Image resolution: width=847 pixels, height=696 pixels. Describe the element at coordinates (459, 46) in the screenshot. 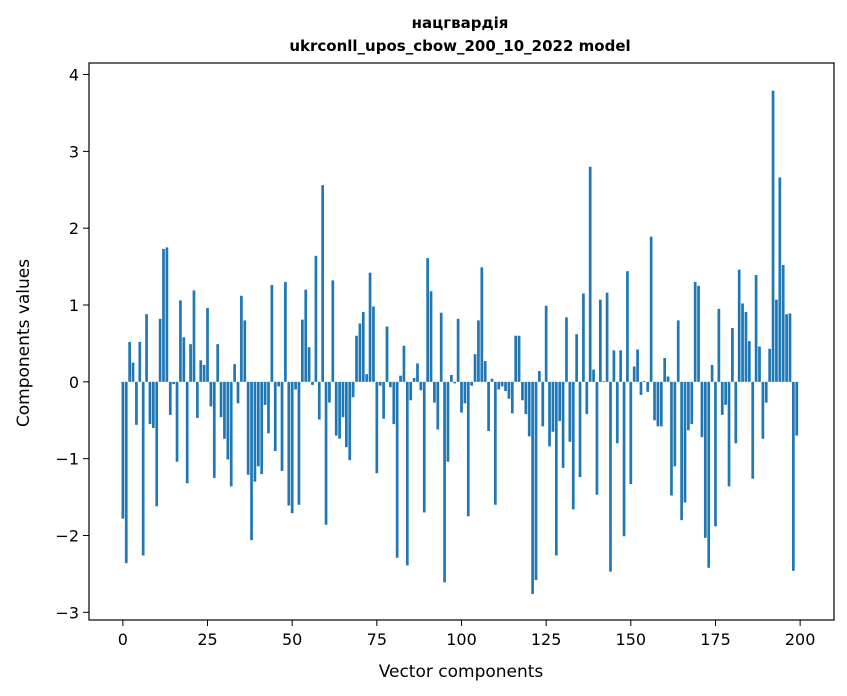

I see `chart-subtitle: ukrconll_upos_cbow_200_10_2022 model` at that location.